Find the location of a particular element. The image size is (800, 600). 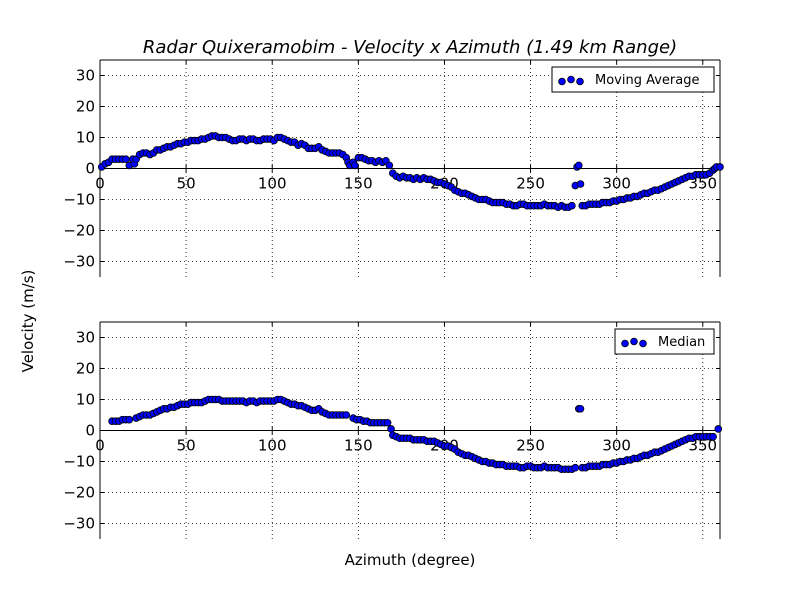

legend-label: Moving Average is located at coordinates (647, 80).